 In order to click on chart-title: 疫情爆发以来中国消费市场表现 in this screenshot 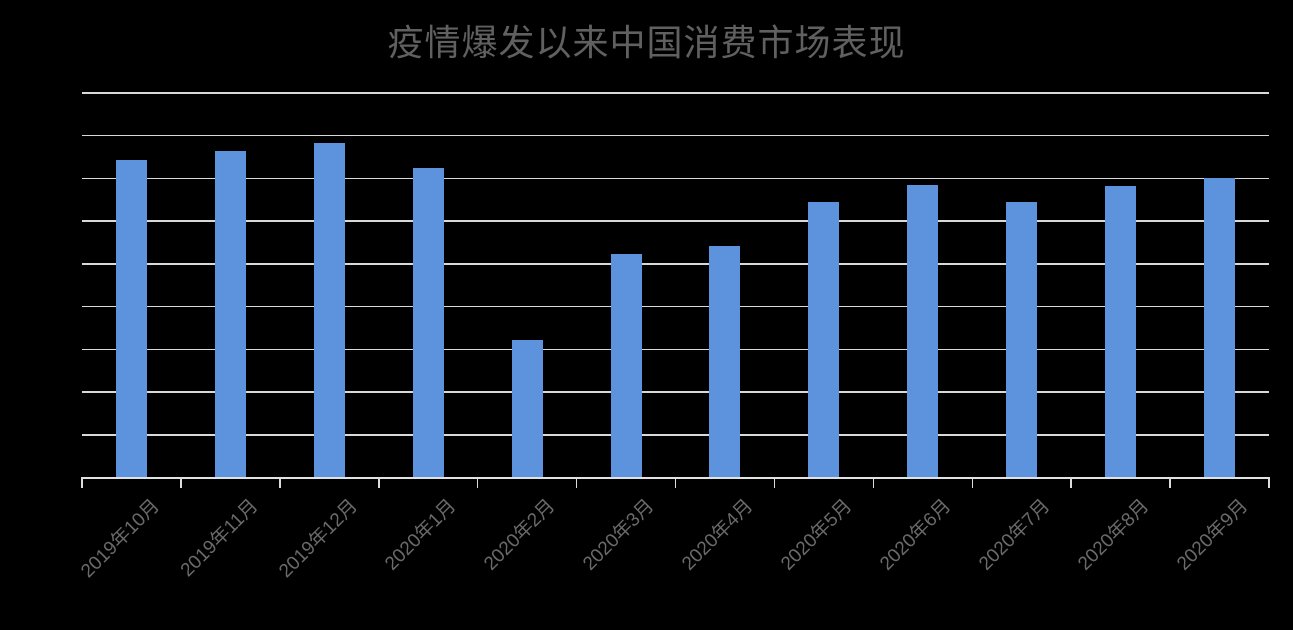, I will do `click(646, 42)`.